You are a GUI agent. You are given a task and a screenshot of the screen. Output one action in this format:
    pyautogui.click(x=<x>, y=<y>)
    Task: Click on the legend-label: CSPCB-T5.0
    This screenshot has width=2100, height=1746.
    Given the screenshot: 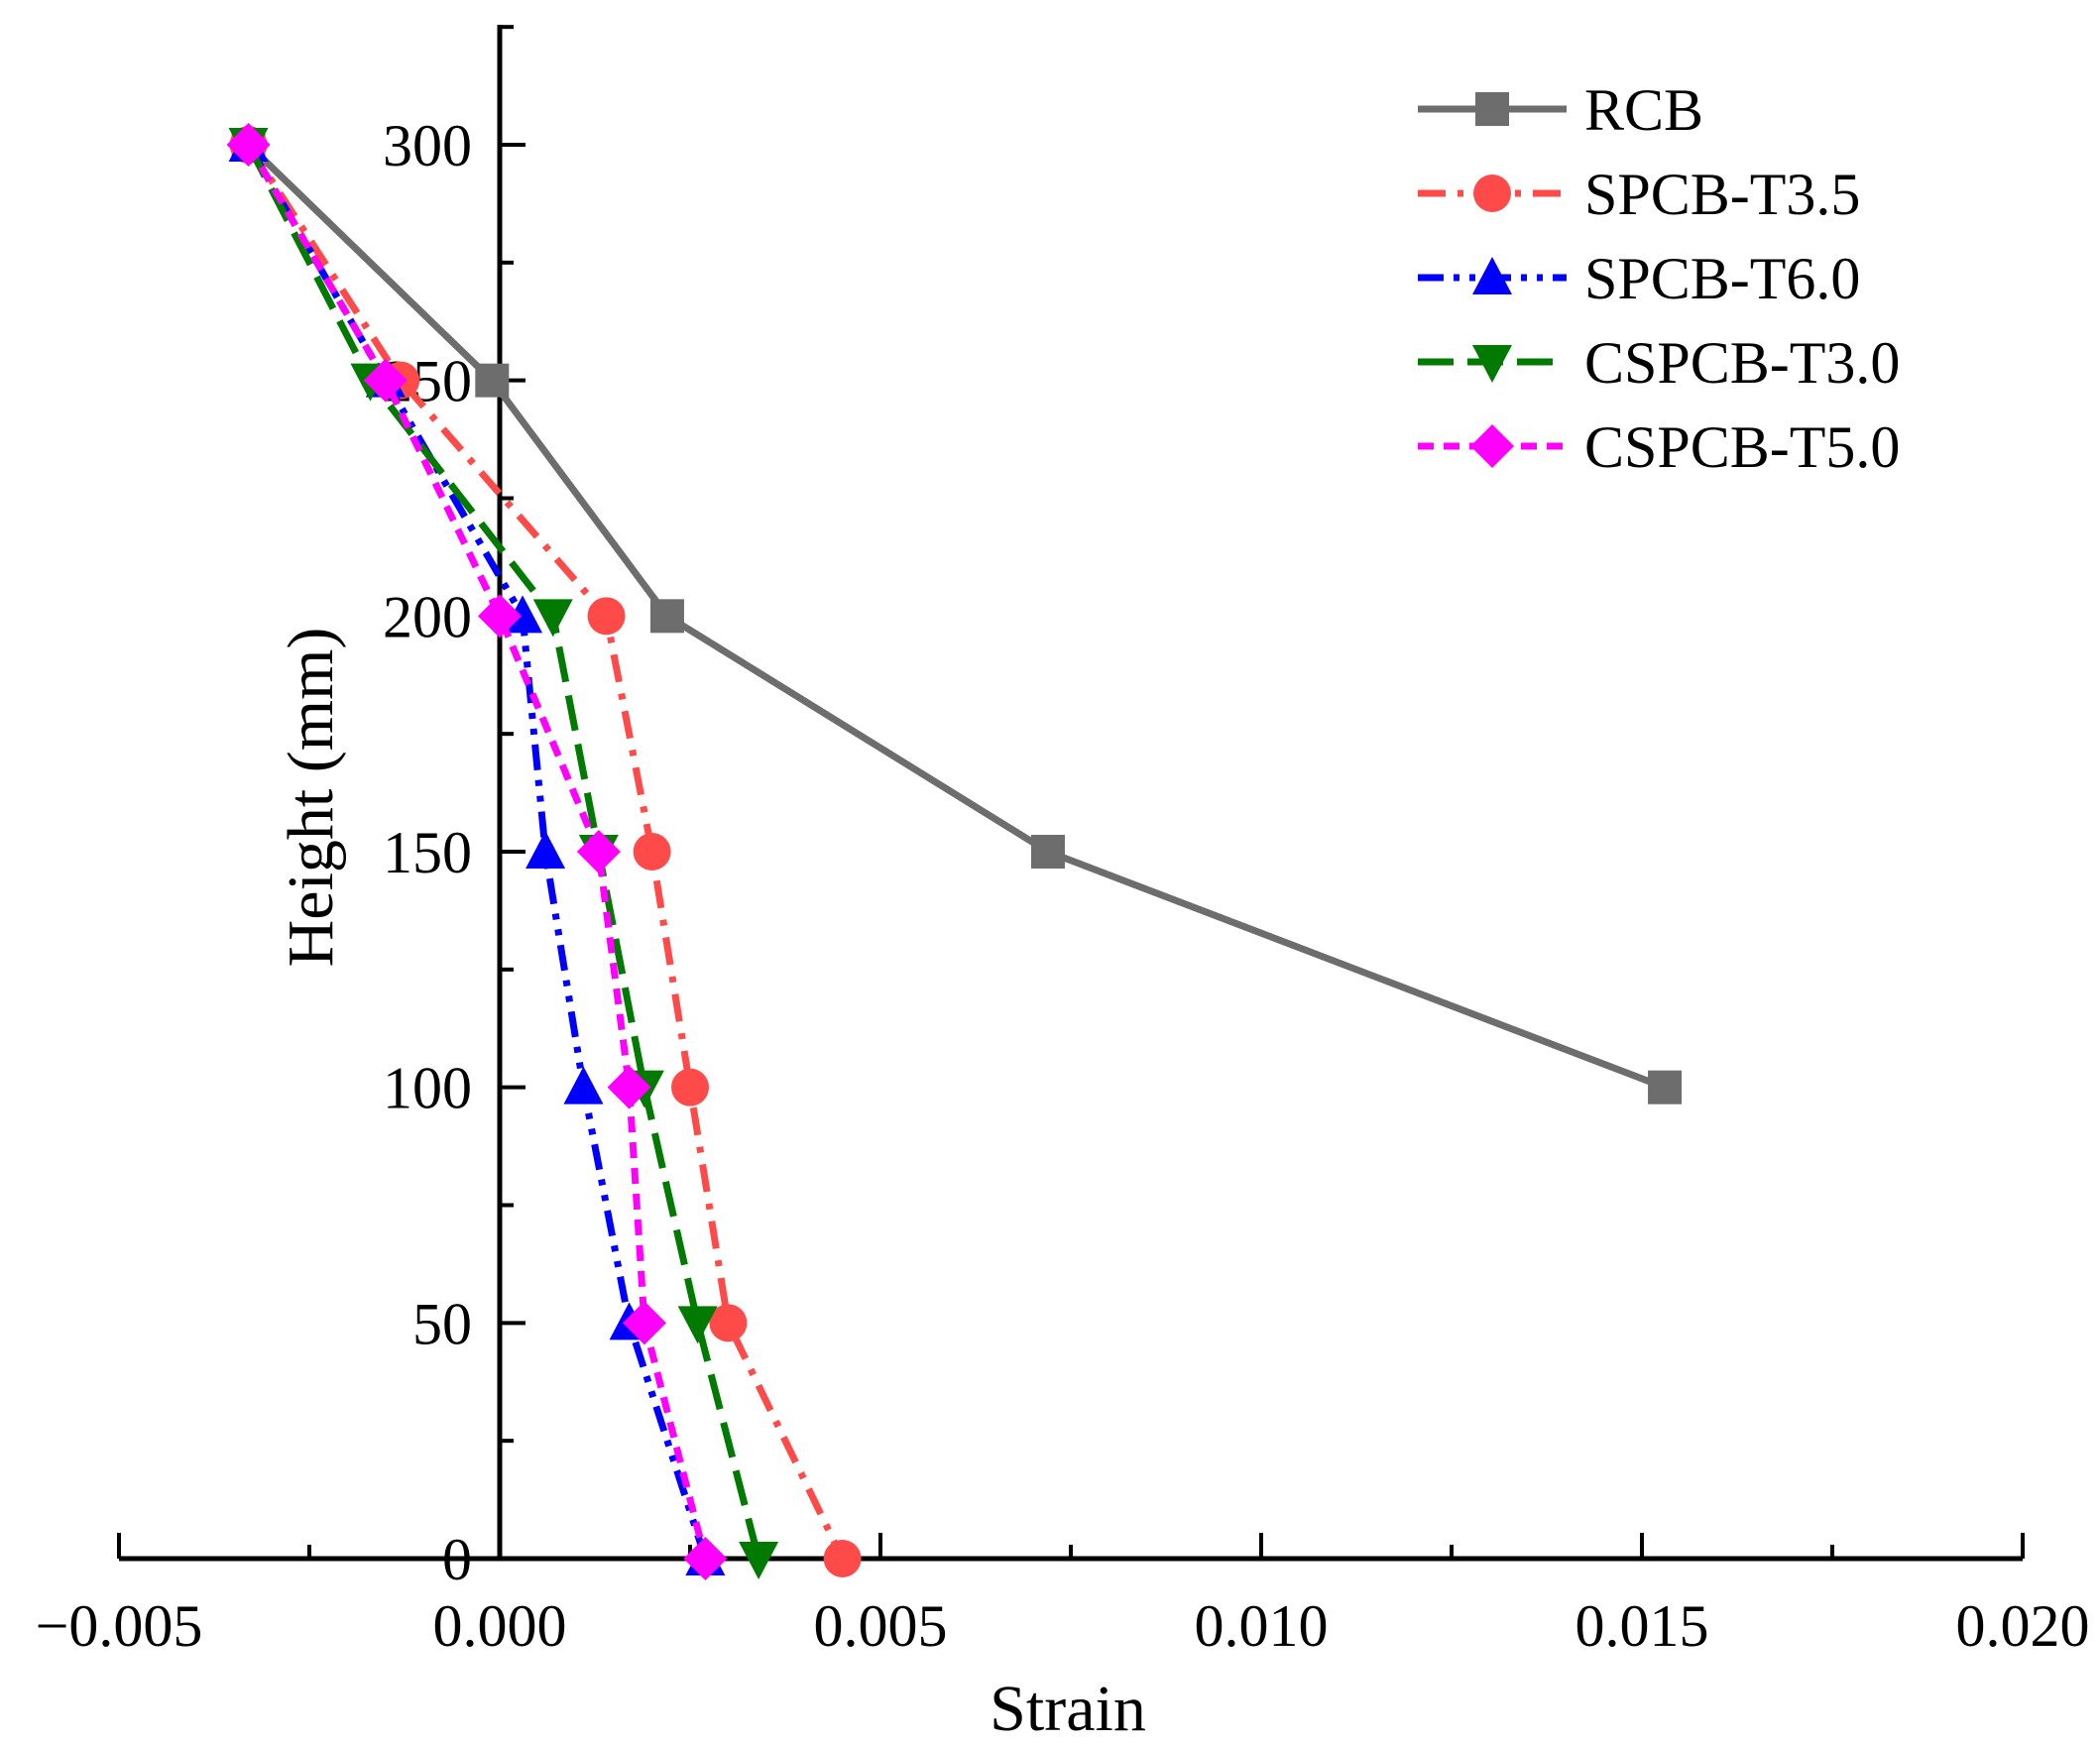 What is the action you would take?
    pyautogui.click(x=1742, y=447)
    